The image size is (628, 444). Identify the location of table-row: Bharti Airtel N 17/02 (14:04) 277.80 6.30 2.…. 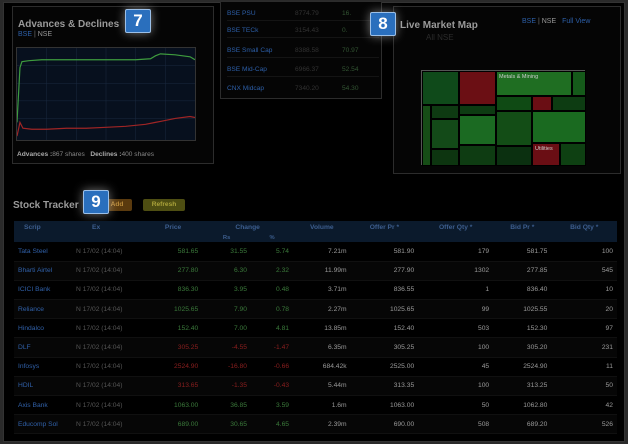
(315, 271).